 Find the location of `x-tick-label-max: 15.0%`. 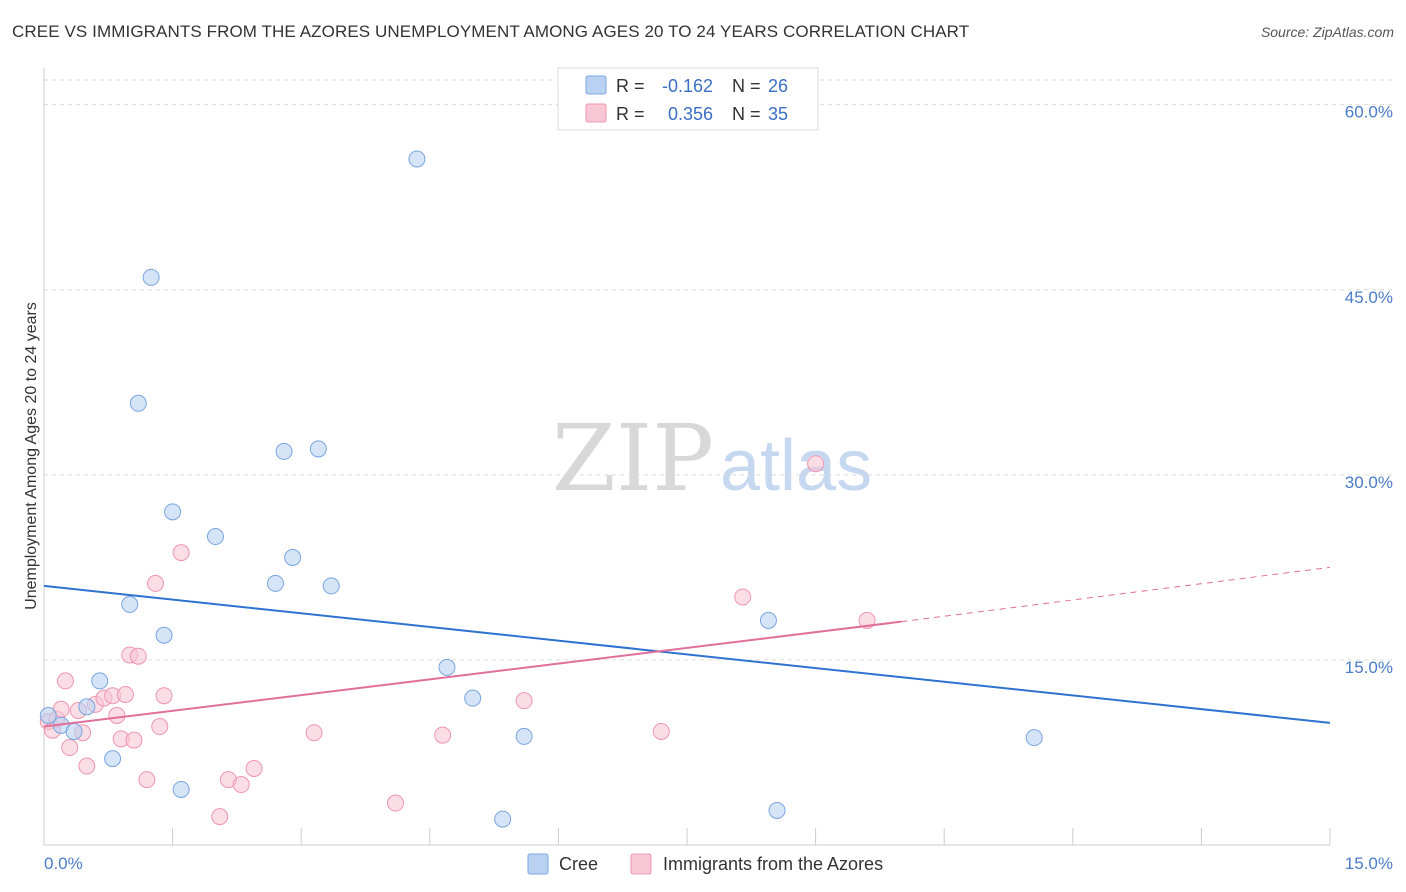

x-tick-label-max: 15.0% is located at coordinates (1369, 863).